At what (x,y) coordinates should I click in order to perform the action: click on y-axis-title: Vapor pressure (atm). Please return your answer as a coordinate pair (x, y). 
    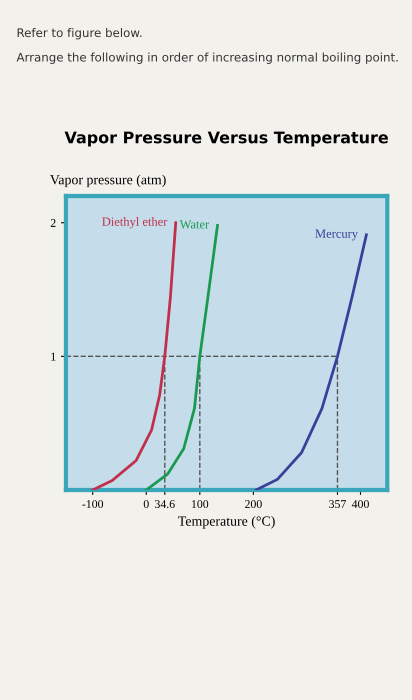
    Looking at the image, I should click on (108, 181).